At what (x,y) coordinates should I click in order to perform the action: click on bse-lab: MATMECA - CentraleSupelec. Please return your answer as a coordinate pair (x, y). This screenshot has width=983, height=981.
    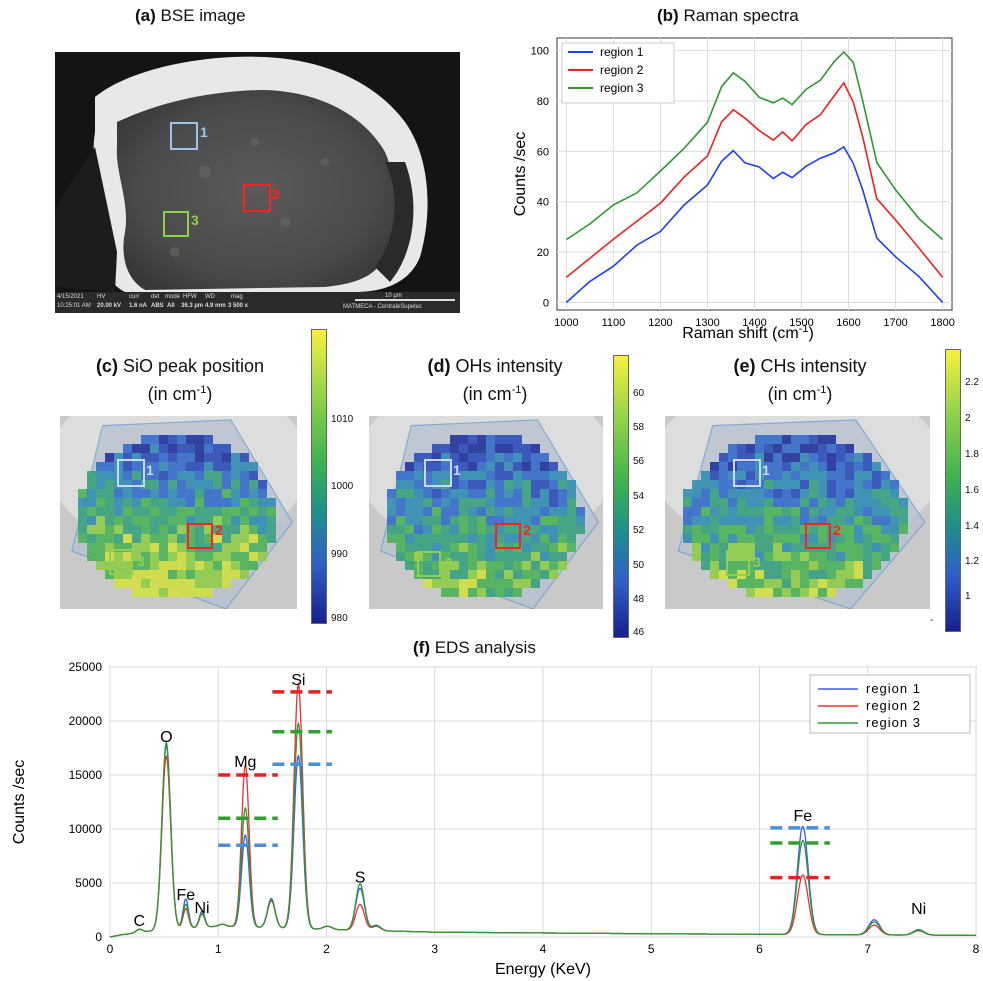
    Looking at the image, I should click on (382, 307).